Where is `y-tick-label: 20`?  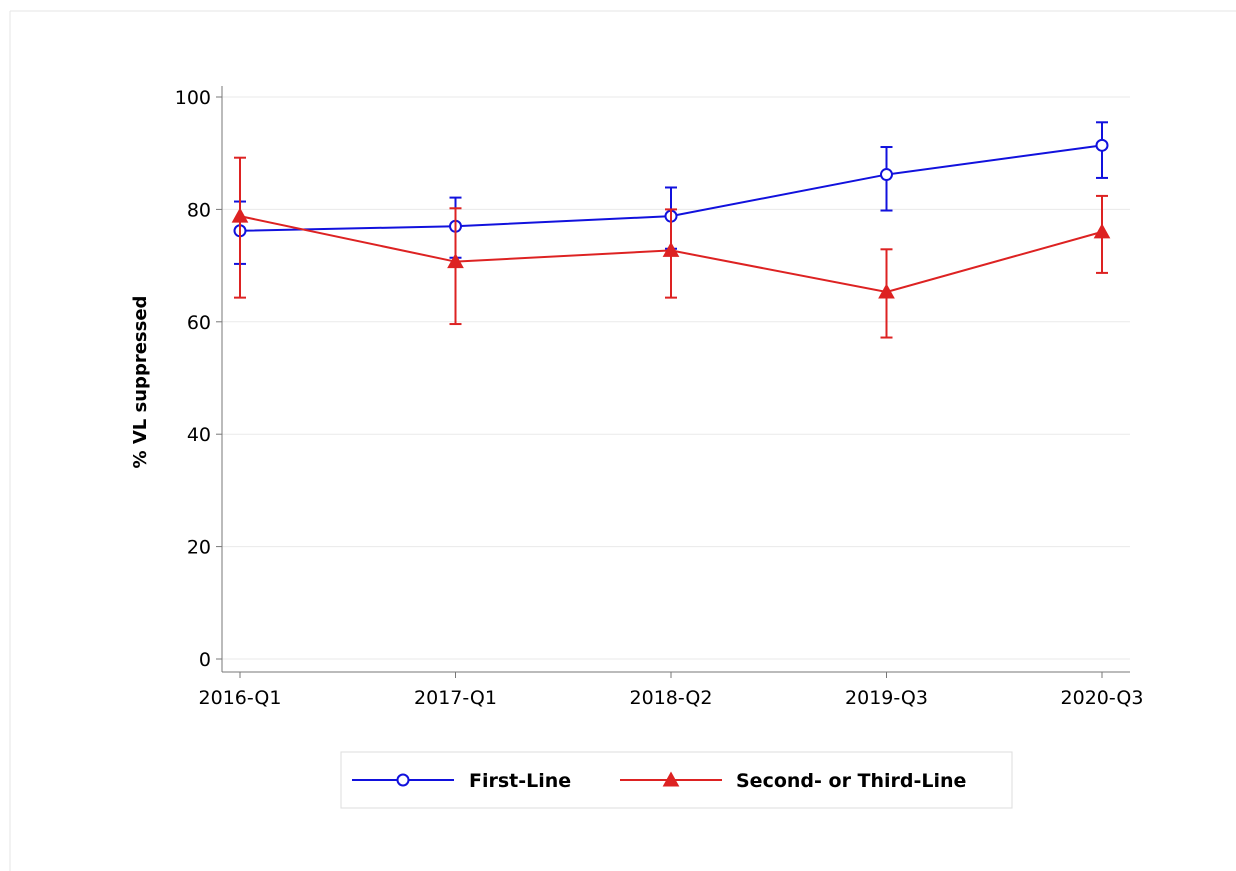 y-tick-label: 20 is located at coordinates (199, 548).